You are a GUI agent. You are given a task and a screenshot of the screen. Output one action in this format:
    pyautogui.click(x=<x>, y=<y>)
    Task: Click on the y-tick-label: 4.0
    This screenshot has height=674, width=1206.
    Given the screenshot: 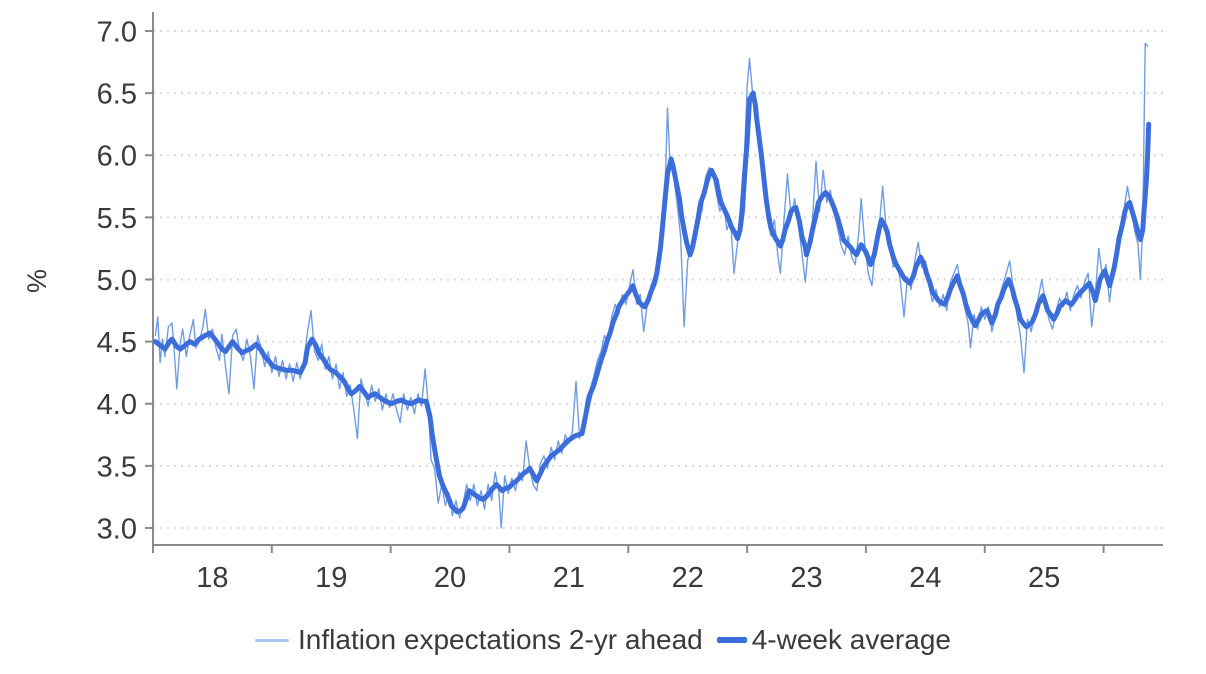 What is the action you would take?
    pyautogui.click(x=117, y=405)
    